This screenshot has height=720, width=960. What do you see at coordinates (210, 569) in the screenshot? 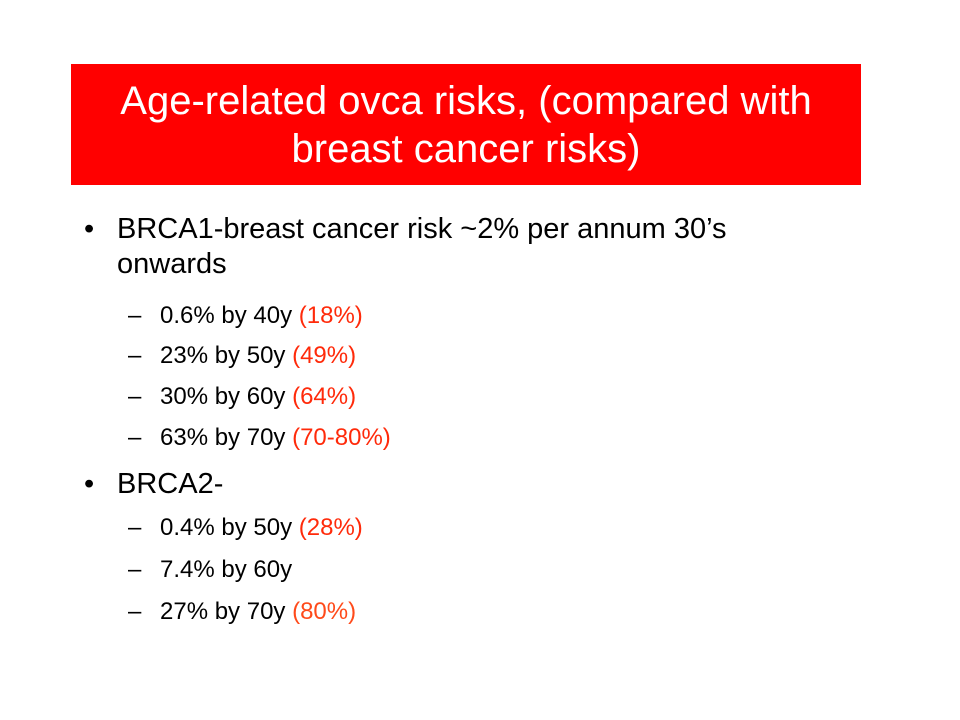
I see `sub-item-brca2-60y: –7.4% by 60y` at bounding box center [210, 569].